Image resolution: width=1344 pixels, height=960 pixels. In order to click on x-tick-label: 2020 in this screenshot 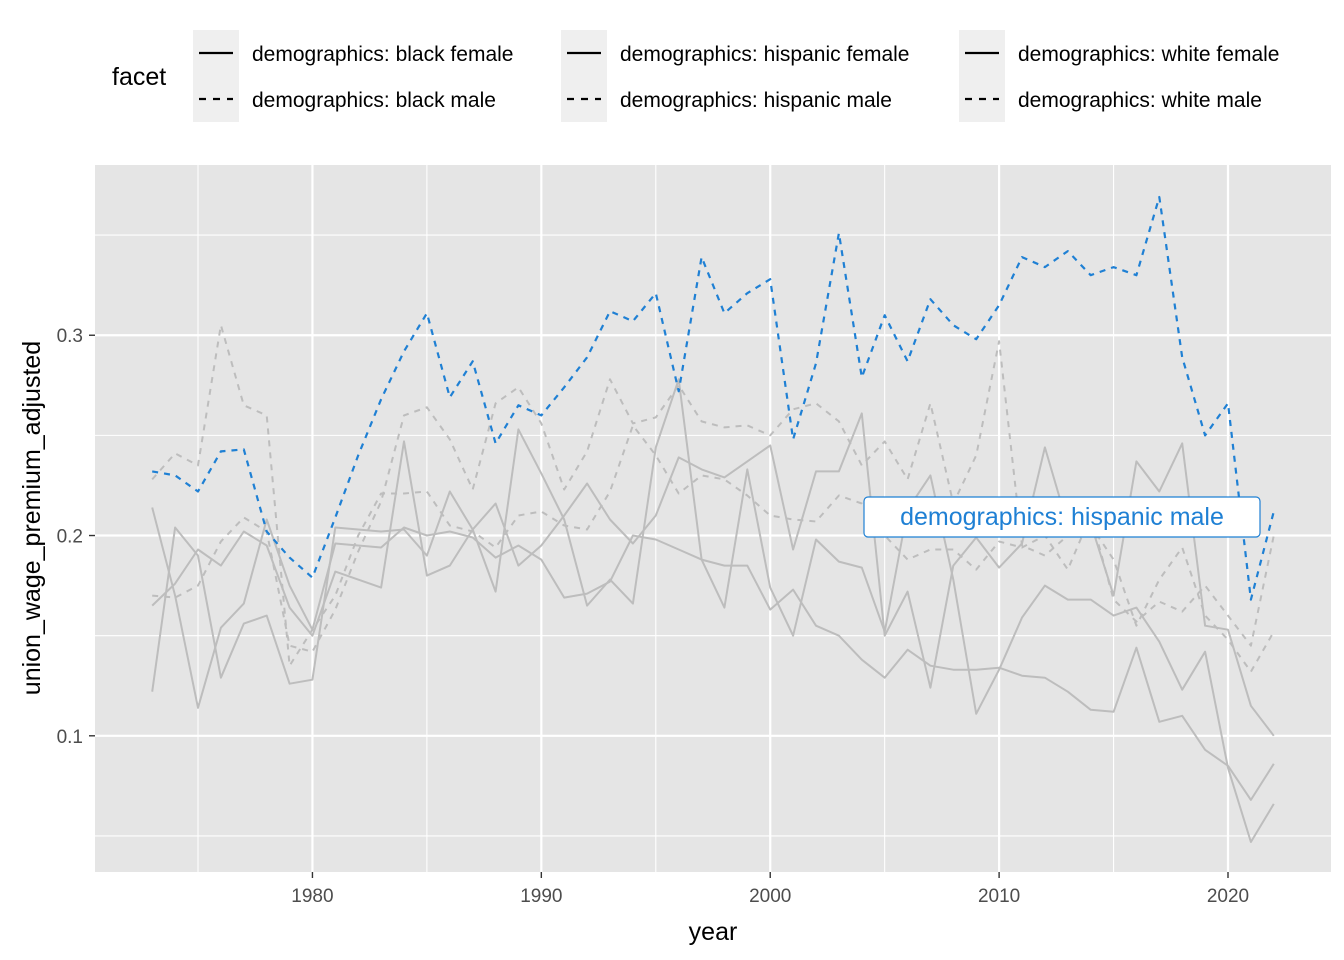, I will do `click(1228, 896)`.